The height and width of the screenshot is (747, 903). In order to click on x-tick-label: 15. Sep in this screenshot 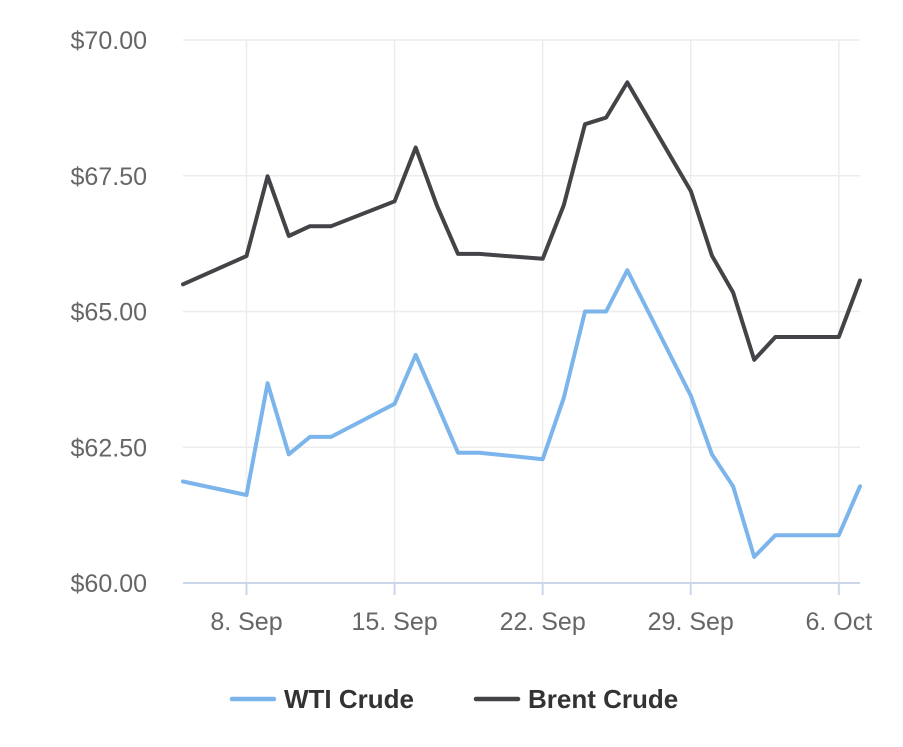, I will do `click(394, 622)`.